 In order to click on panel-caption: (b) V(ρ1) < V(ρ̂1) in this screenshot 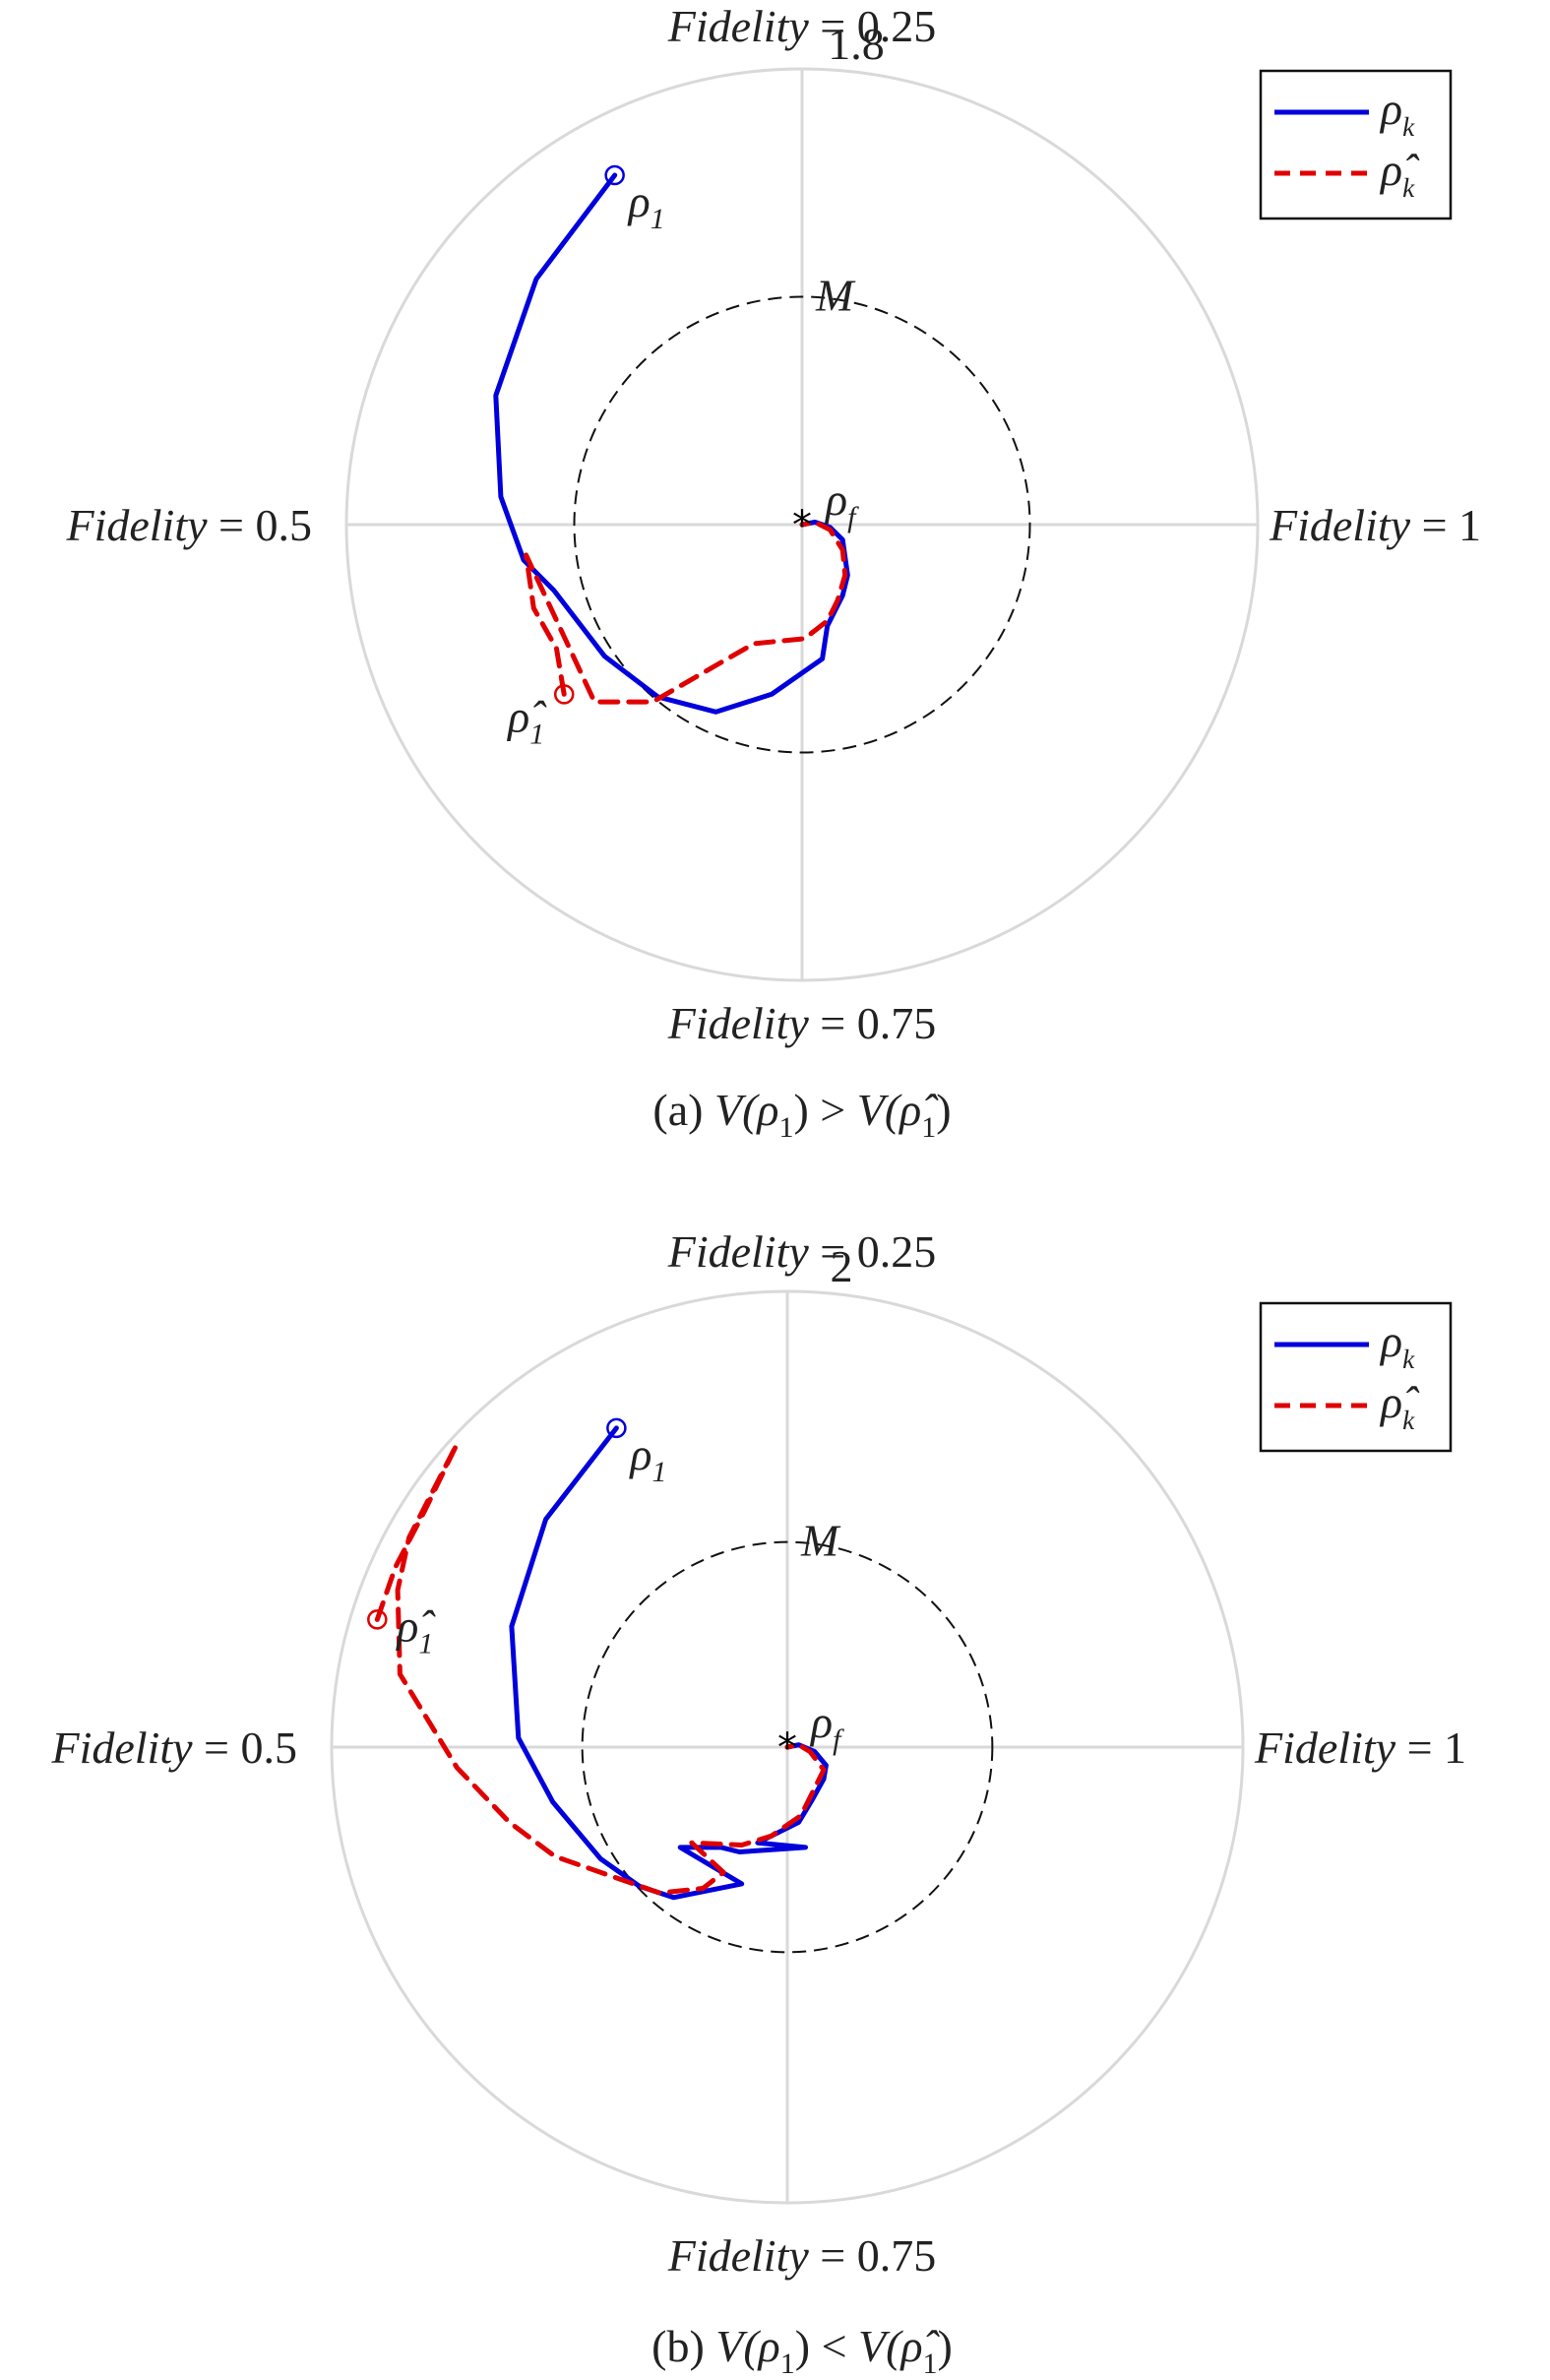, I will do `click(802, 2350)`.